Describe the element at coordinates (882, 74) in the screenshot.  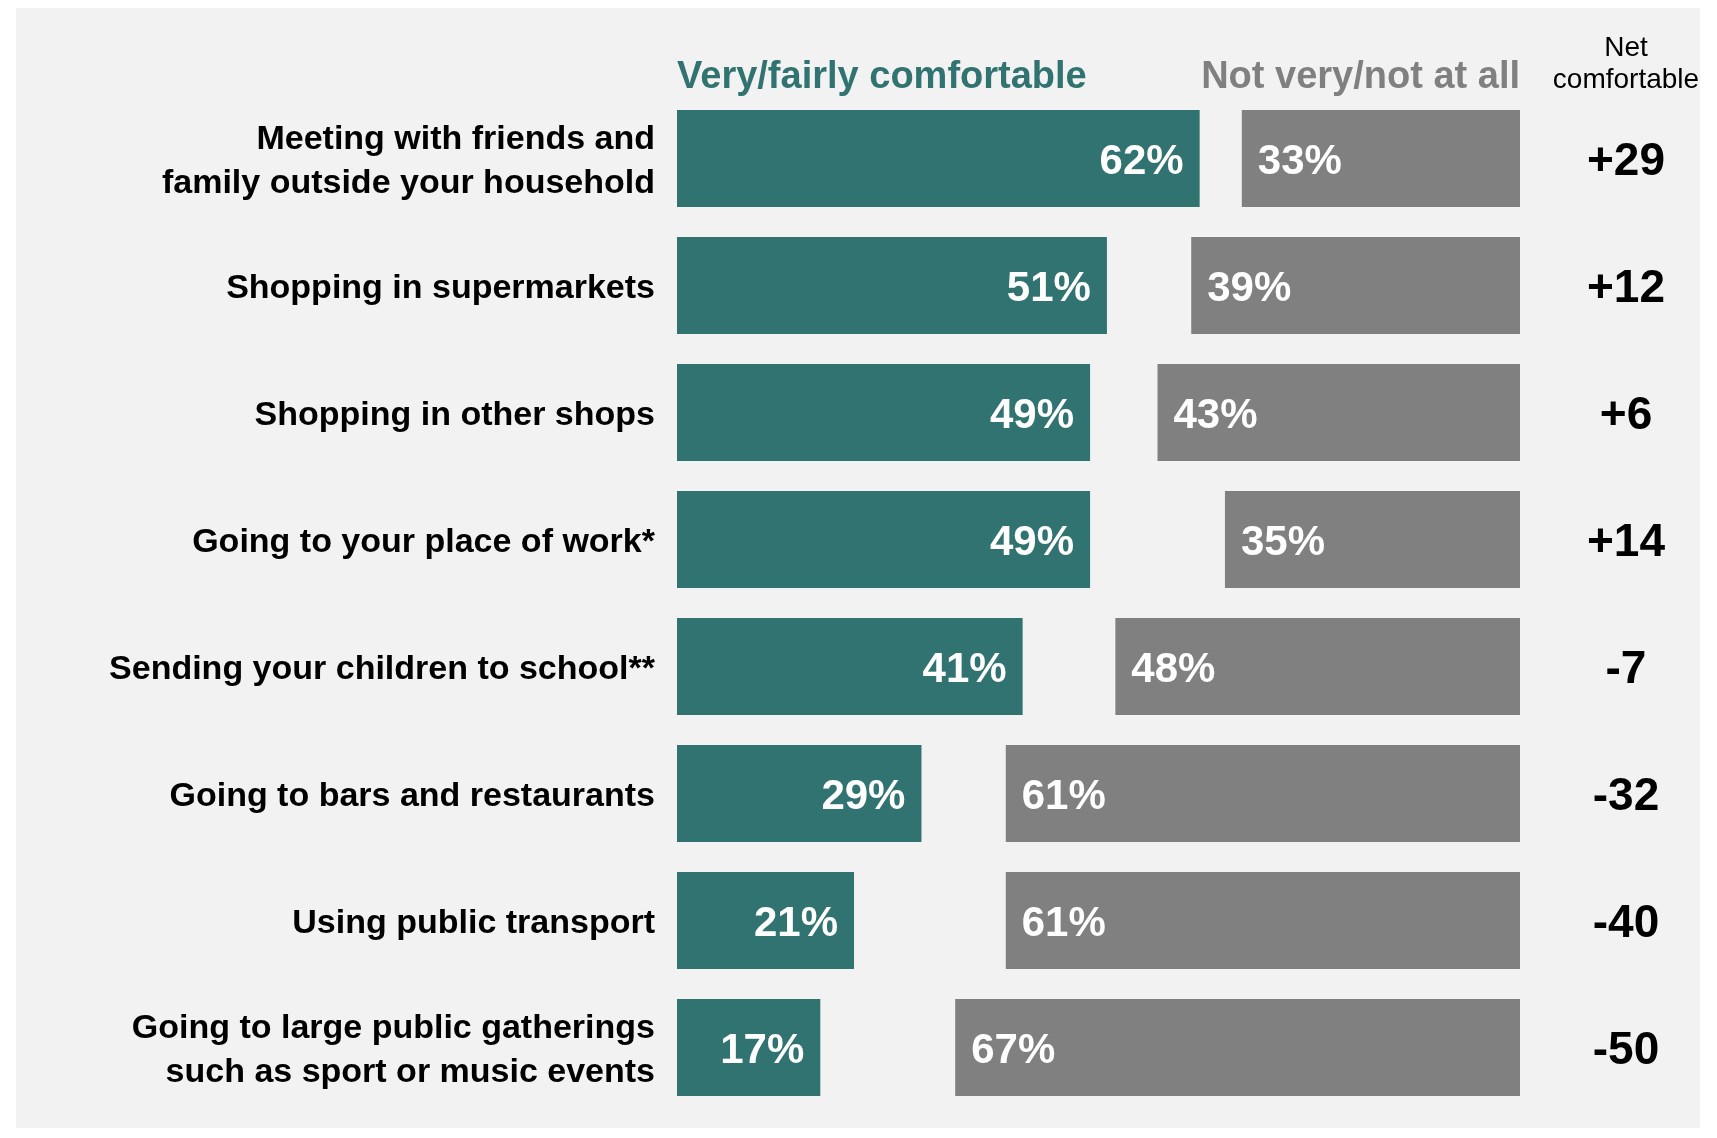
I see `series-label: Very/fairly comfortable` at that location.